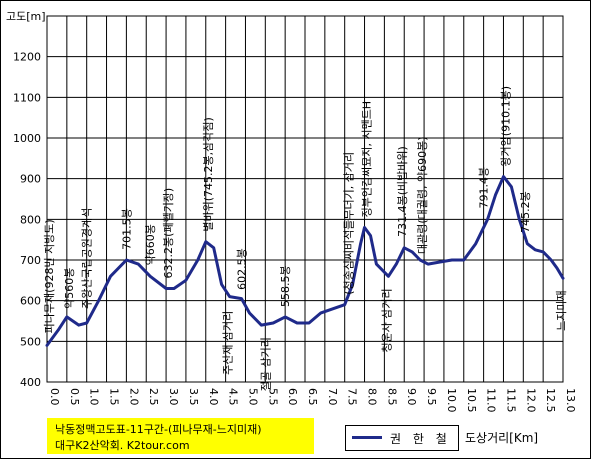 The image size is (593, 461). Describe the element at coordinates (561, 310) in the screenshot. I see `peak-annotation: 느지미재` at that location.